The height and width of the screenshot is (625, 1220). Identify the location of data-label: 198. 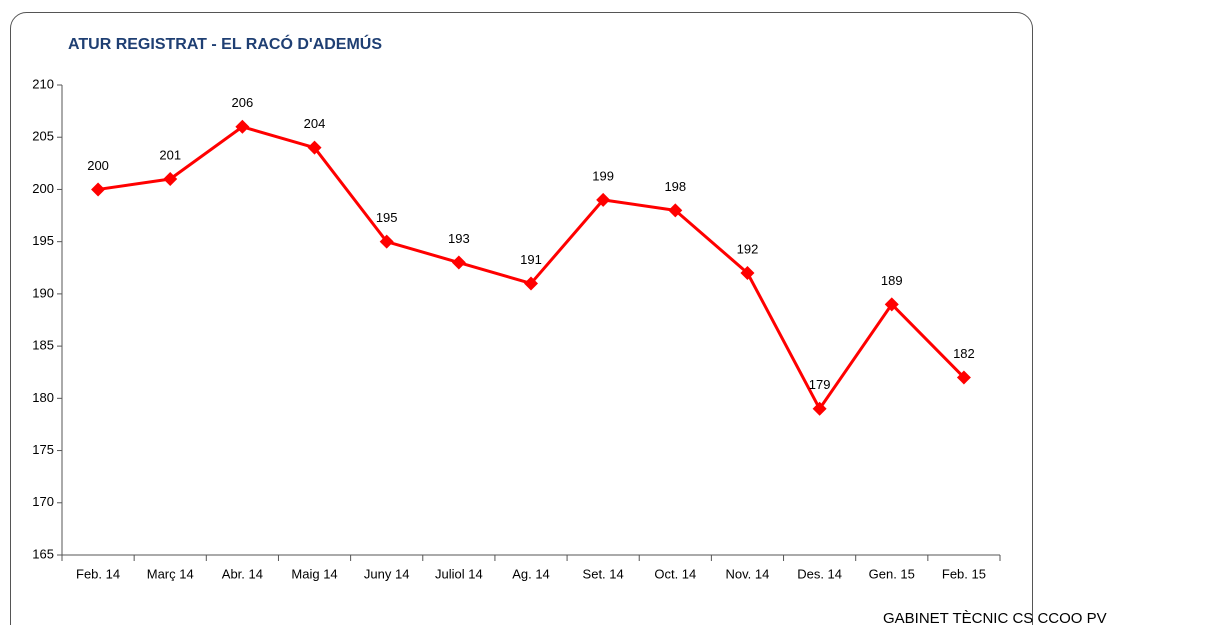
(675, 186).